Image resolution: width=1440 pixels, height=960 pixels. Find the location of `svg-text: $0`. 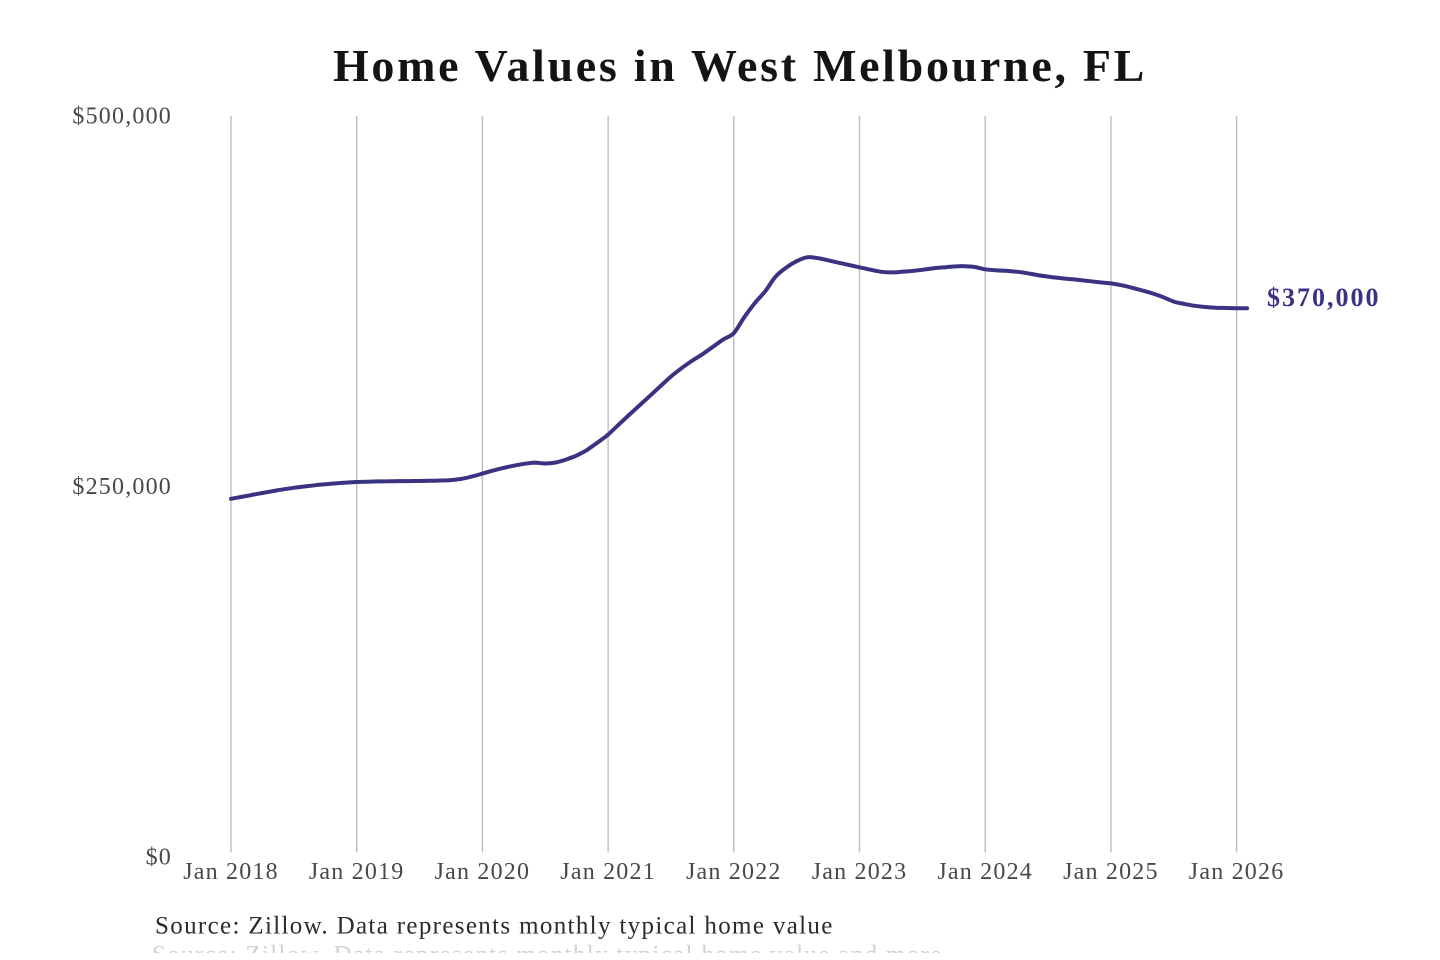

svg-text: $0 is located at coordinates (159, 858).